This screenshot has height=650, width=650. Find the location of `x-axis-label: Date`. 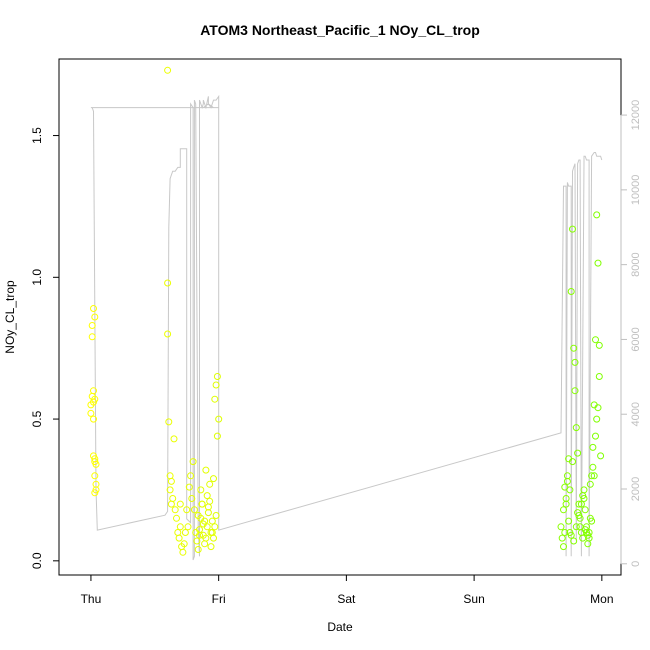

x-axis-label: Date is located at coordinates (340, 627).